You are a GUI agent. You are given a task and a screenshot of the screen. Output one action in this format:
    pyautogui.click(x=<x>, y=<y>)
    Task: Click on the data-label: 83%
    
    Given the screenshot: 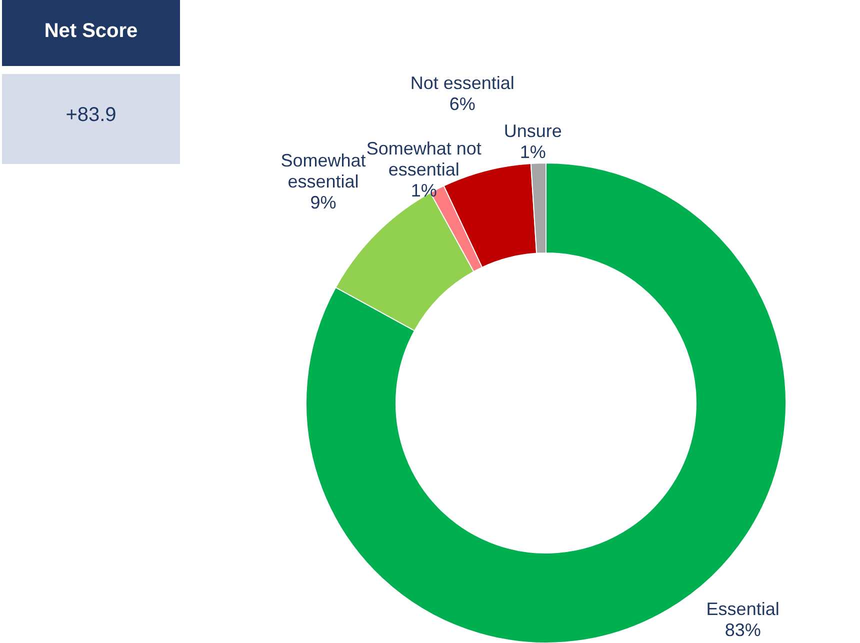 What is the action you would take?
    pyautogui.click(x=742, y=630)
    